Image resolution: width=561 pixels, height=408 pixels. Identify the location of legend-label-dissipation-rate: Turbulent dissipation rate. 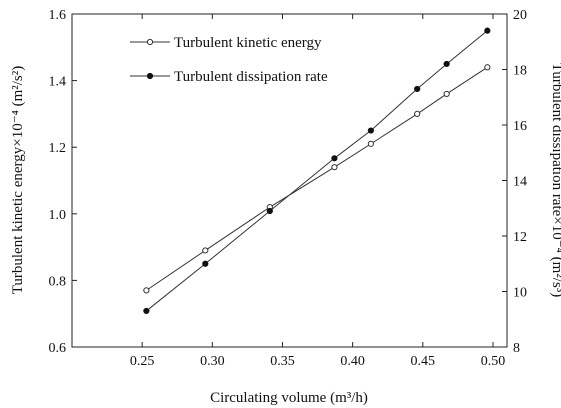
(251, 77).